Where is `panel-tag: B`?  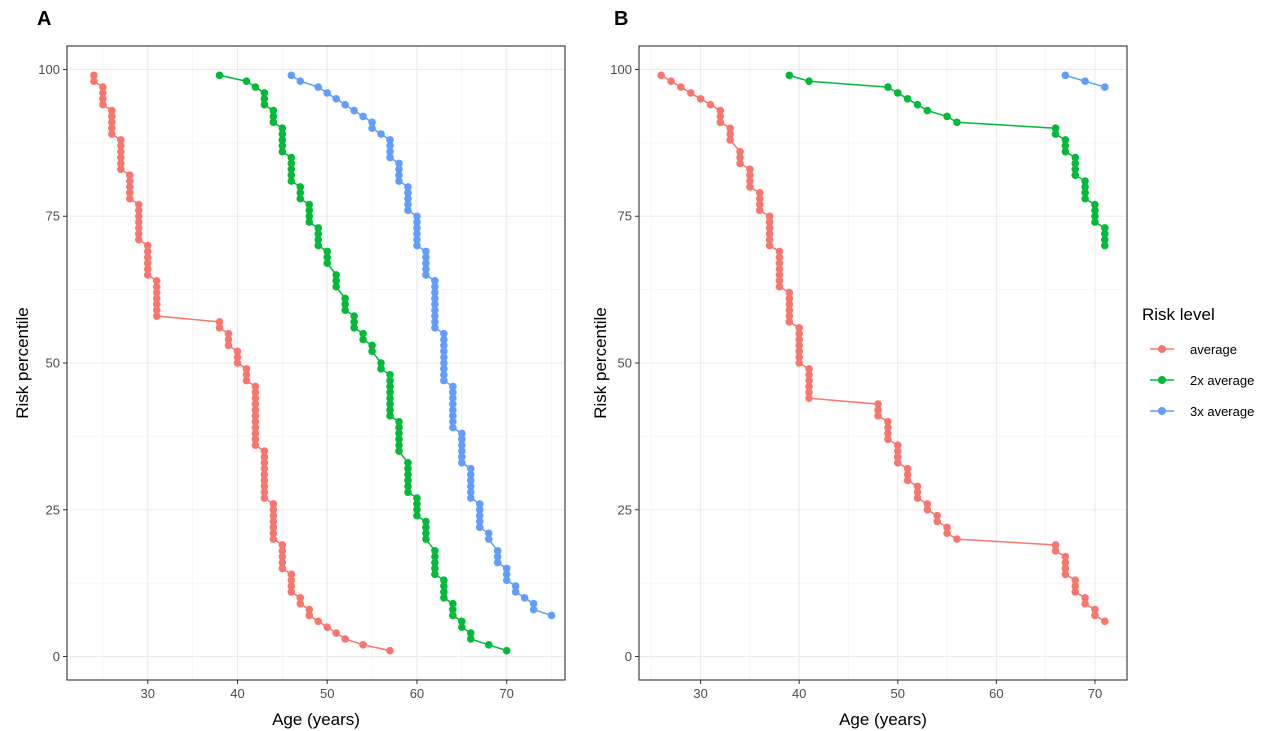 panel-tag: B is located at coordinates (621, 19).